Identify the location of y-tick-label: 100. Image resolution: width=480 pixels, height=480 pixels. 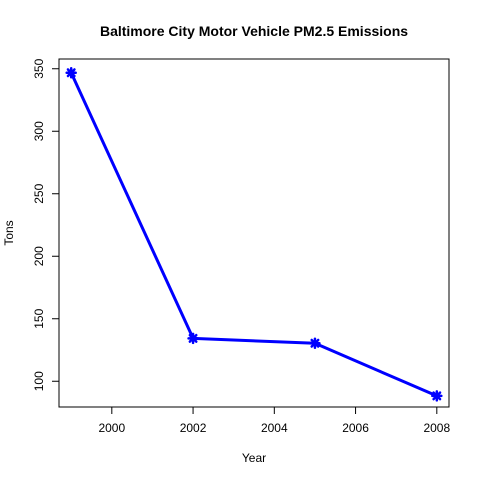
(39, 381).